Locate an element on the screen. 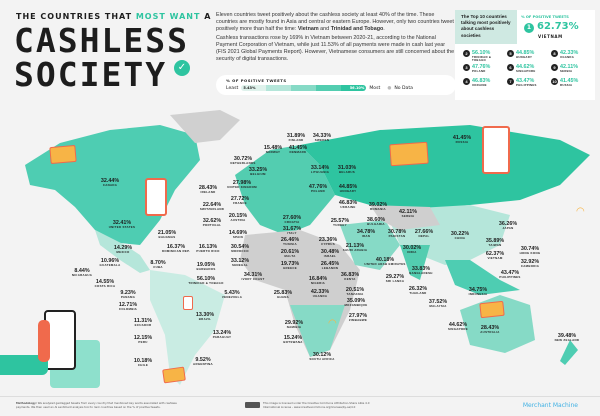  map-label-value: 31.89% is located at coordinates (296, 136).